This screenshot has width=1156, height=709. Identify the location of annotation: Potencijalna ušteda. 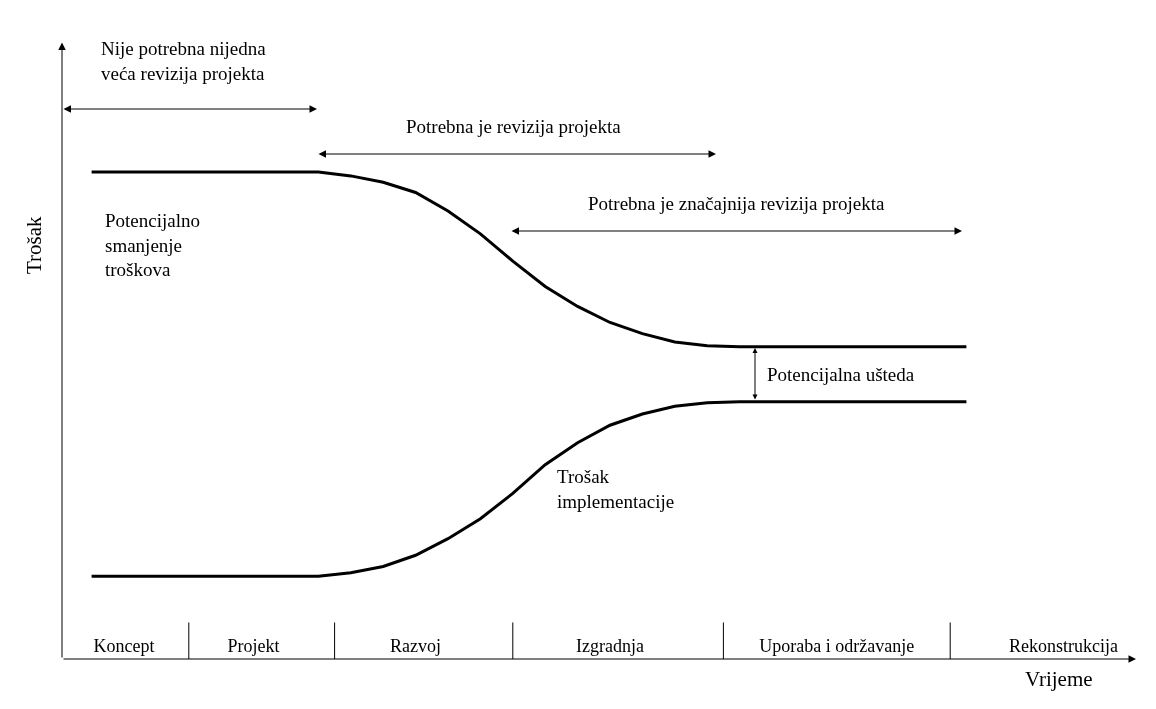
(841, 374).